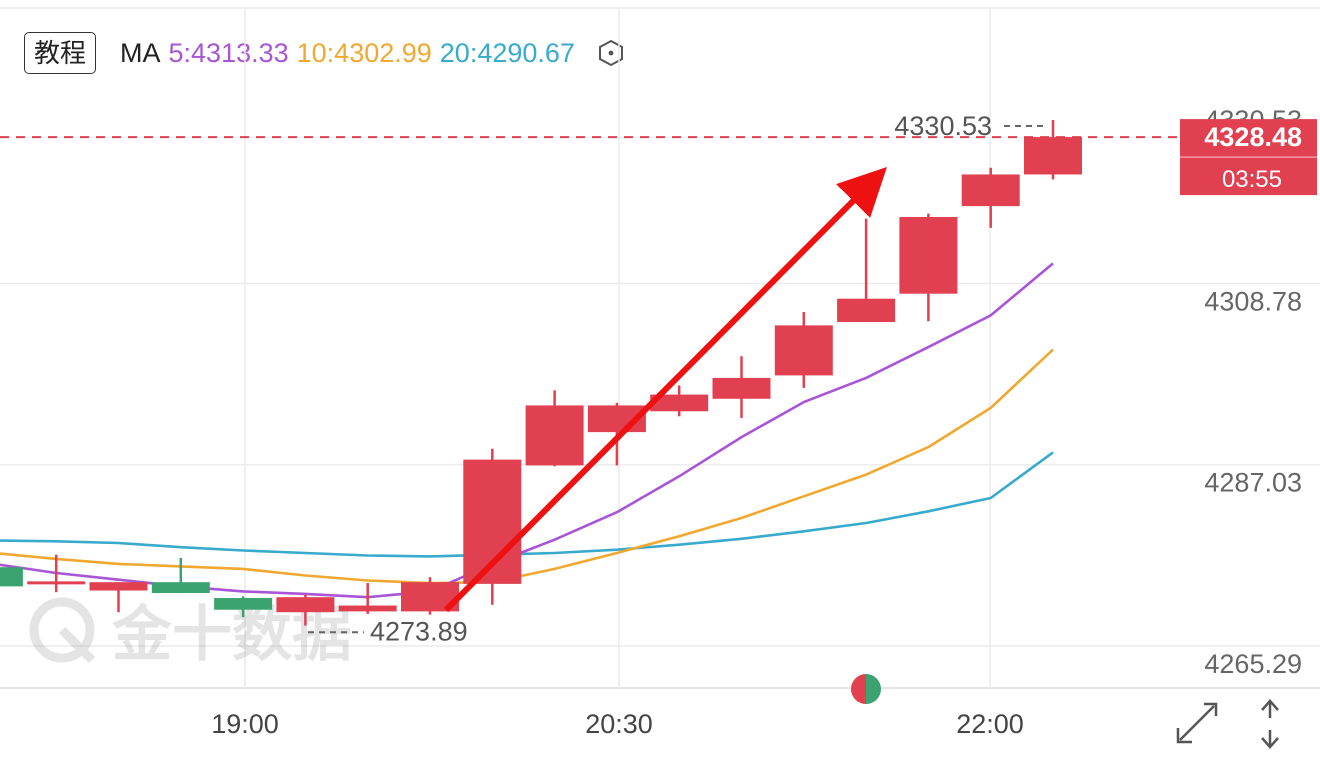 This screenshot has height=757, width=1320. What do you see at coordinates (1253, 483) in the screenshot?
I see `price-tick-label: 4287.03` at bounding box center [1253, 483].